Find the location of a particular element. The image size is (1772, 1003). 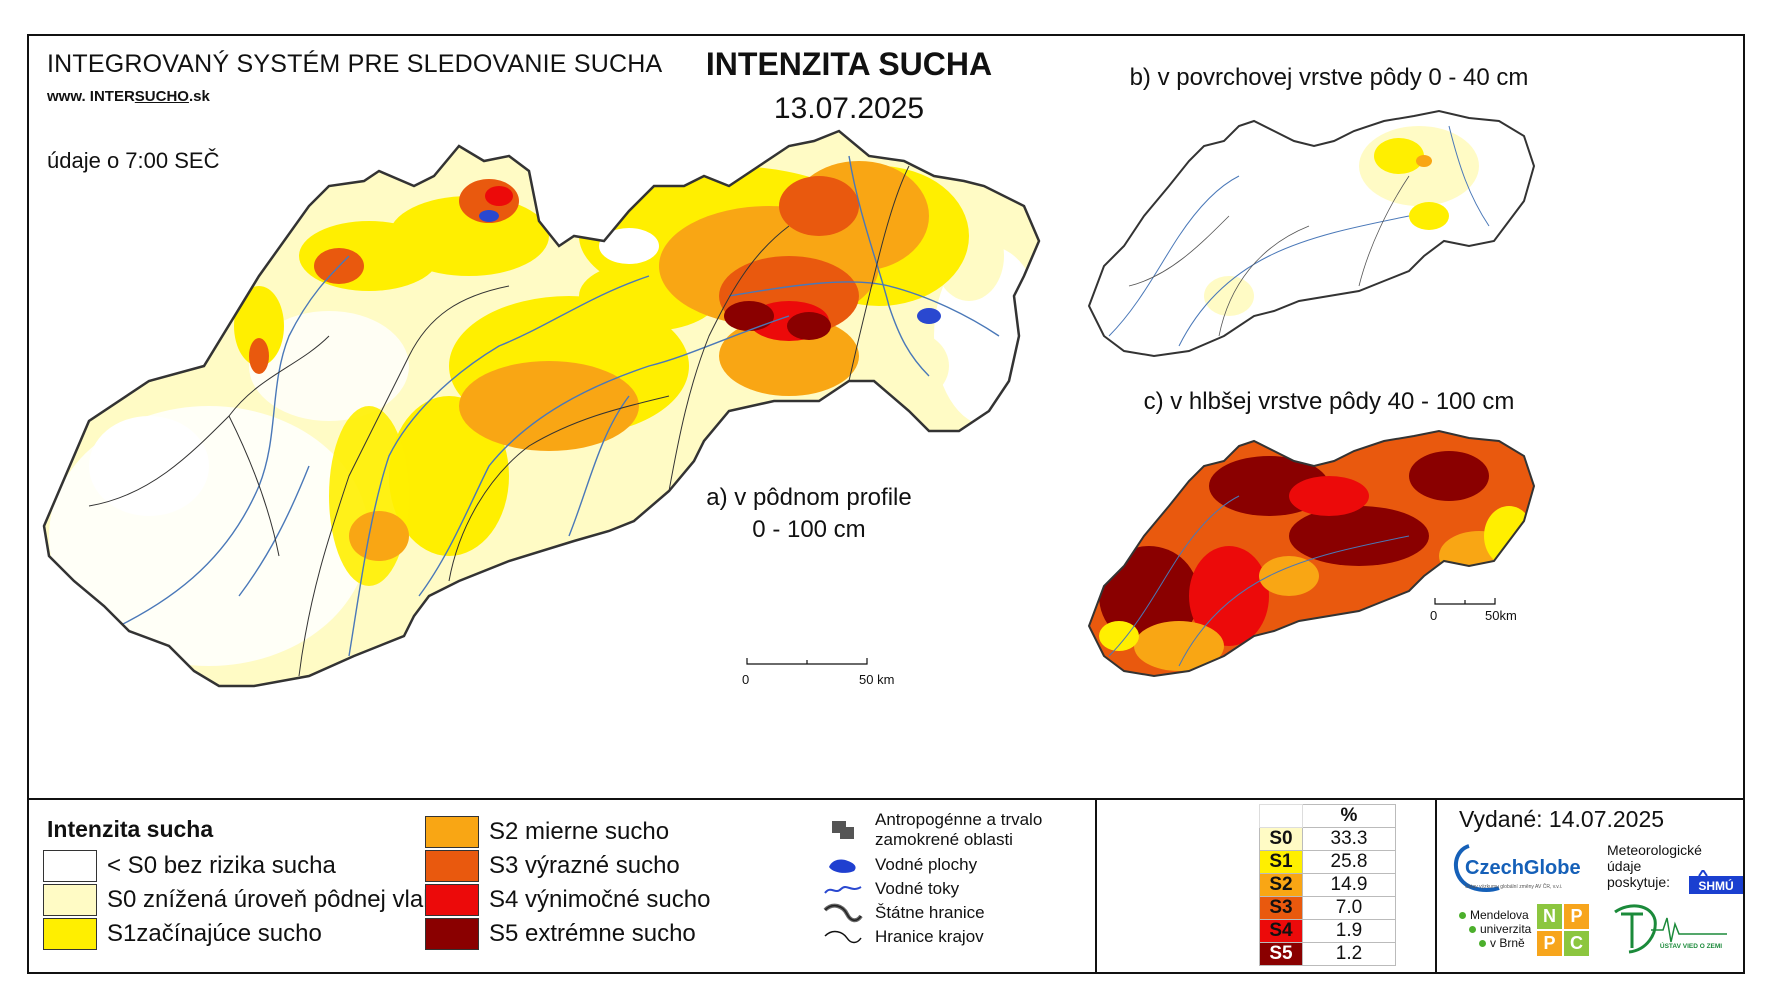

percent-code: S5 is located at coordinates (1281, 954).